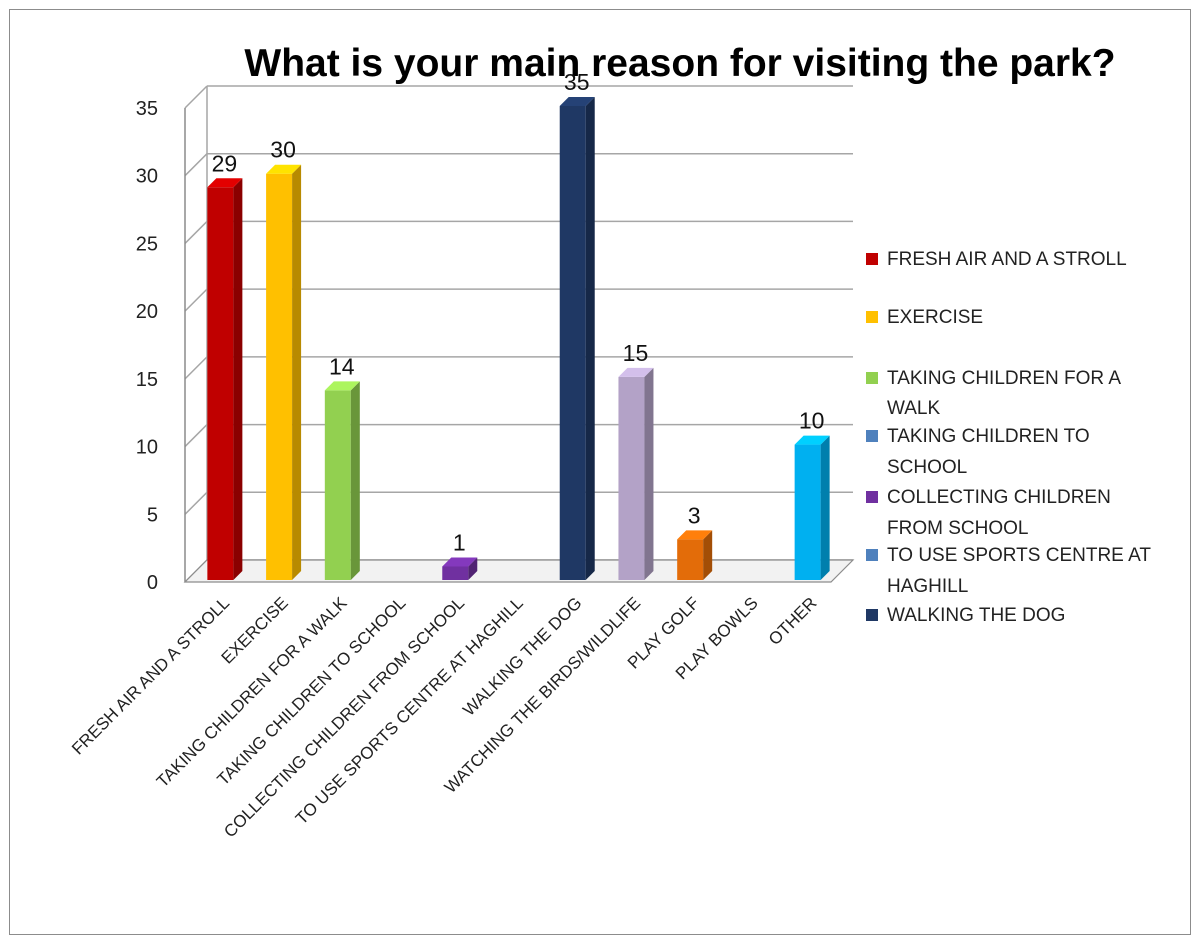 Image resolution: width=1195 pixels, height=939 pixels. I want to click on y-tick-label: 5, so click(152, 515).